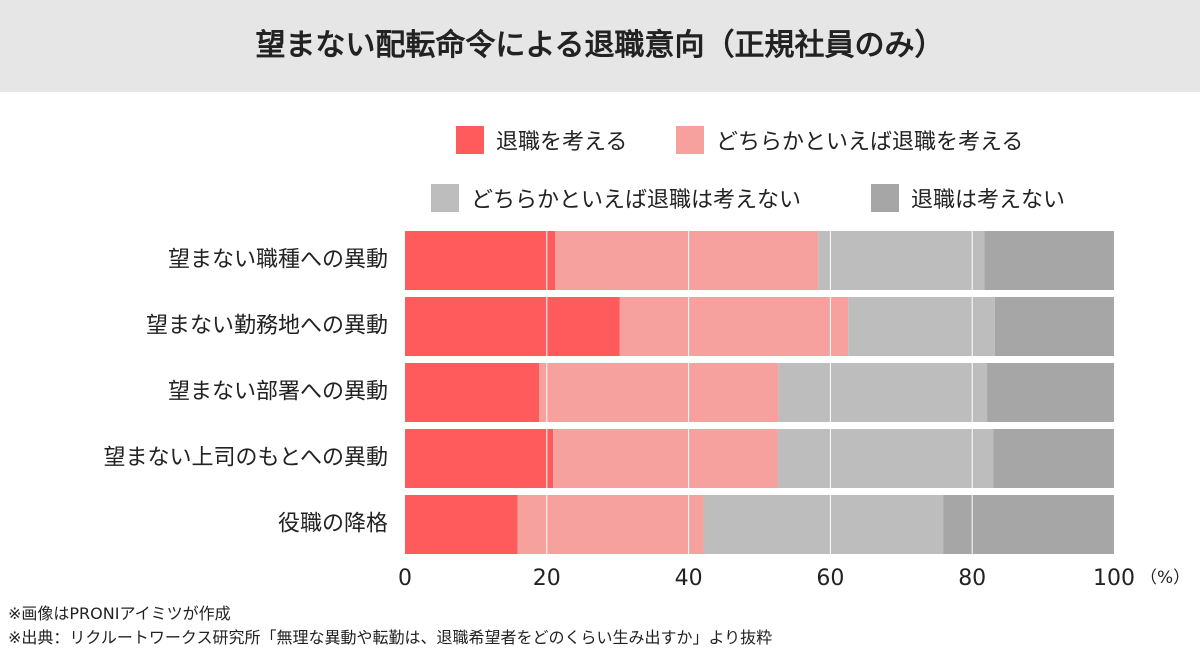 The height and width of the screenshot is (650, 1200). I want to click on legend-label-series-1: 退職を考える, so click(562, 142).